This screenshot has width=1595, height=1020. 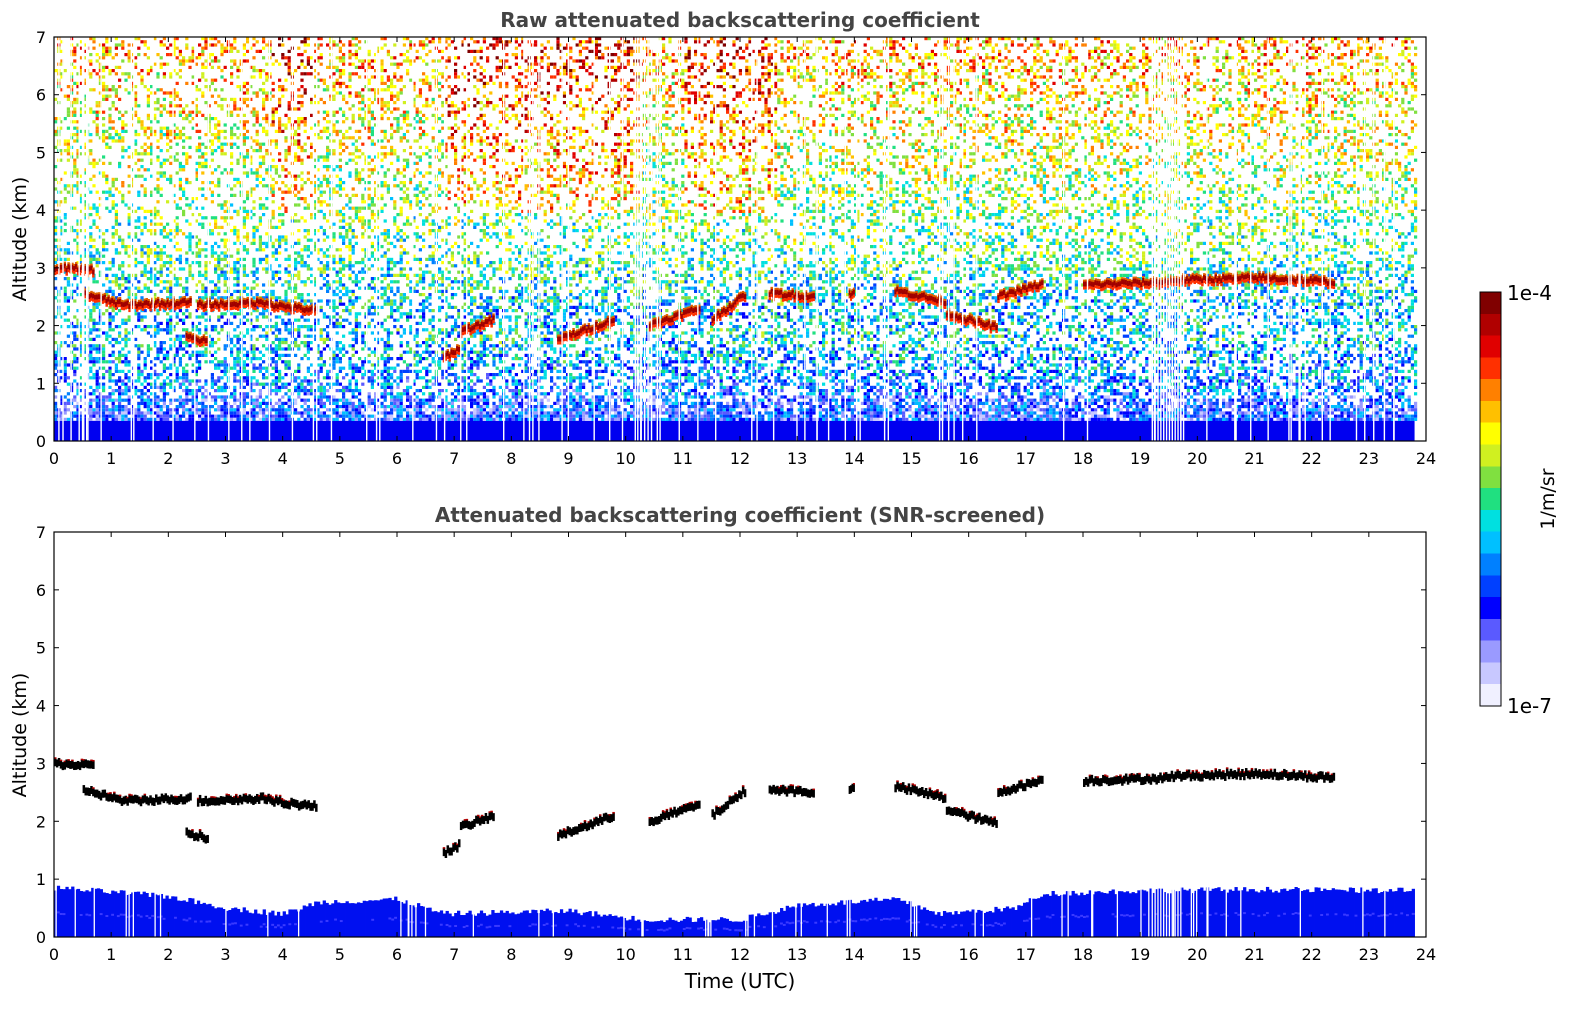 What do you see at coordinates (1529, 293) in the screenshot?
I see `colorbar-max-label: 1e-4` at bounding box center [1529, 293].